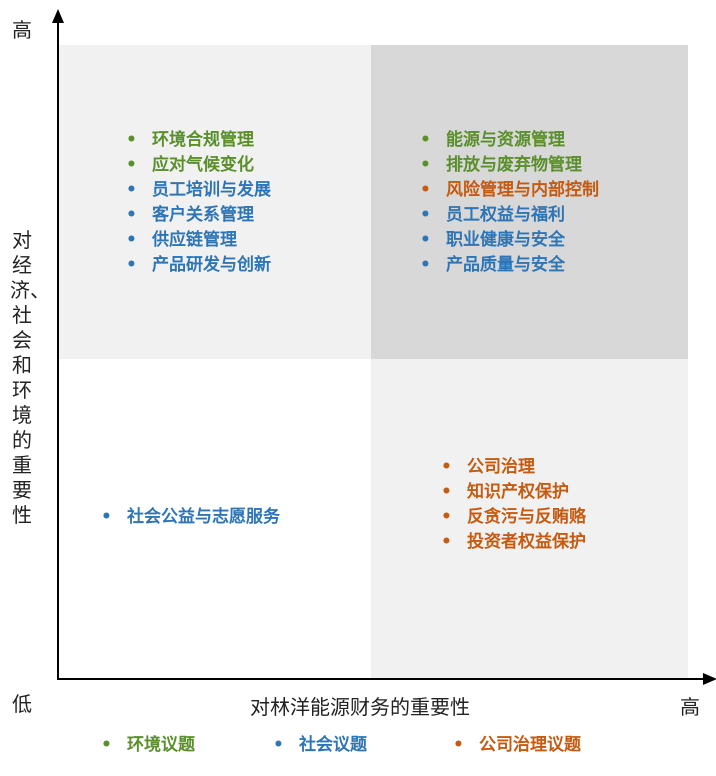  I want to click on topic-item: • 应对气候变化, so click(198, 165).